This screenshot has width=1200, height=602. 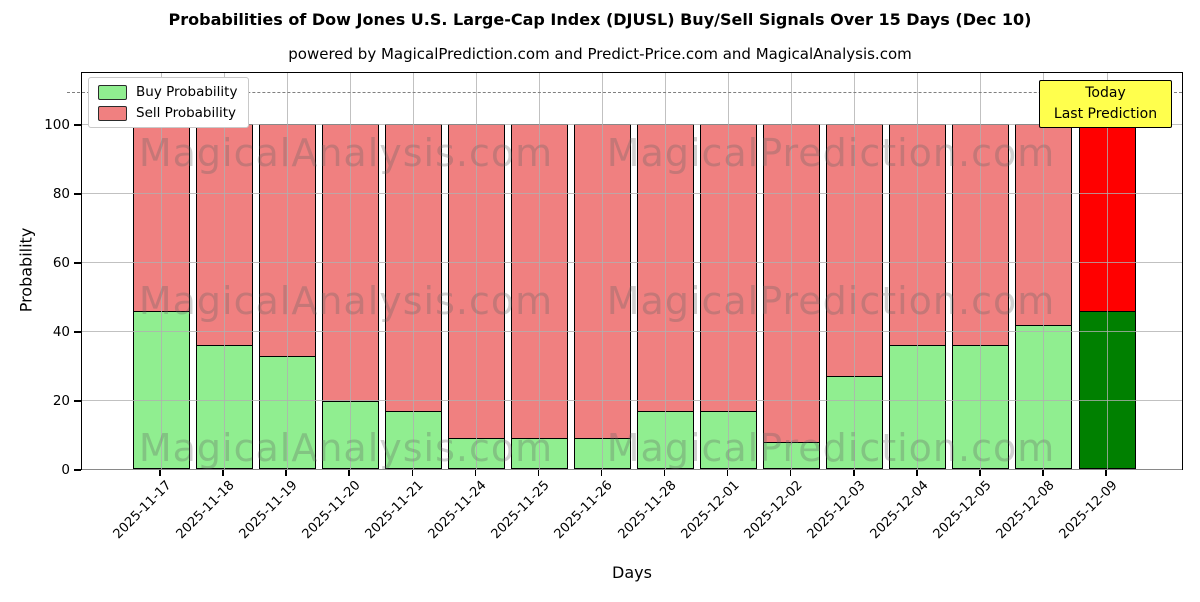 I want to click on legend-item-buy: Buy Probability, so click(x=167, y=92).